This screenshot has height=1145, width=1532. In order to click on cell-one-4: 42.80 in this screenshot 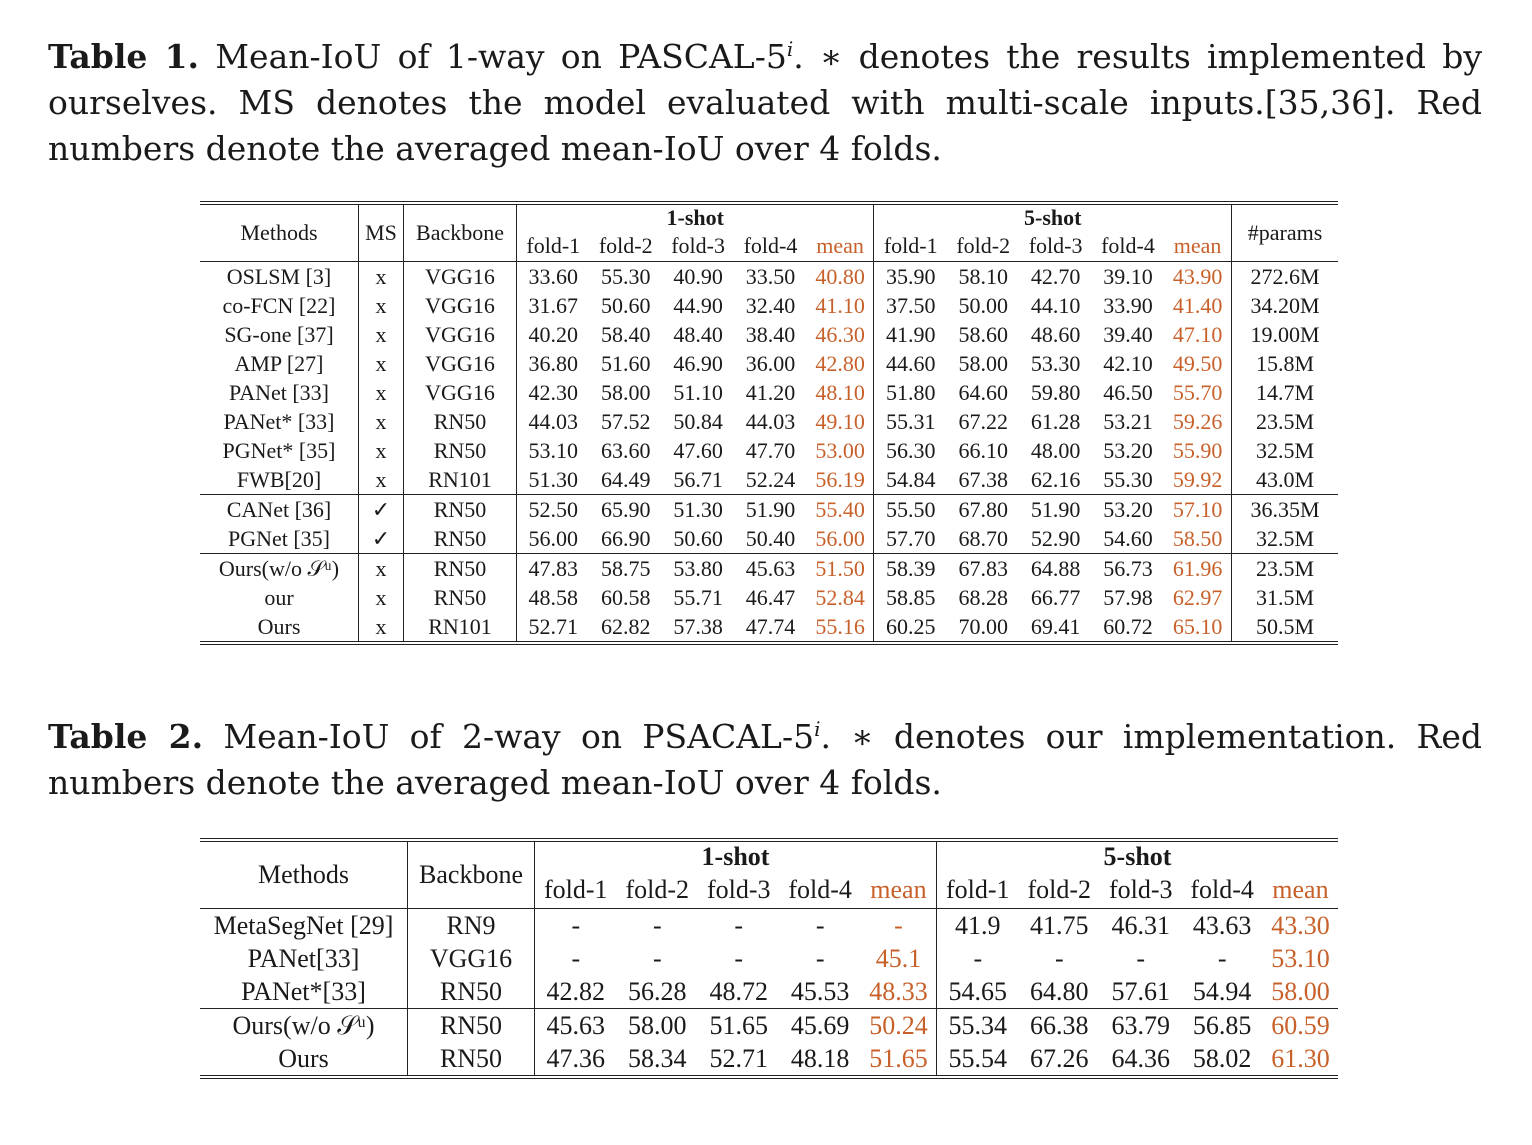, I will do `click(840, 363)`.